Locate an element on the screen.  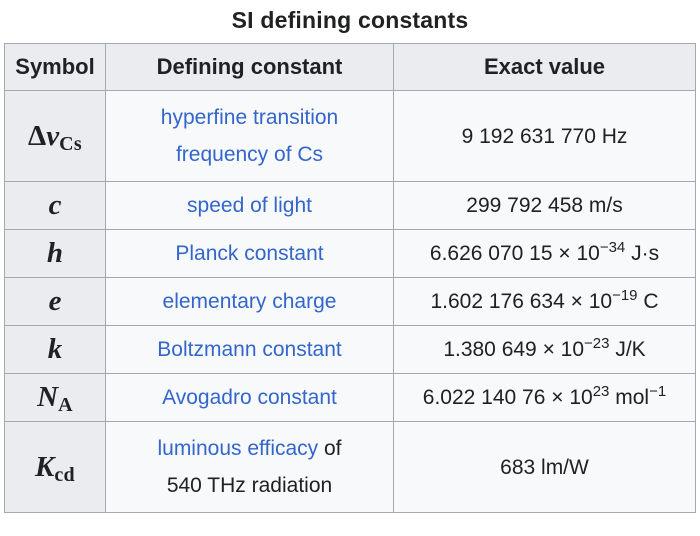
symbol-letter: ν is located at coordinates (53, 135).